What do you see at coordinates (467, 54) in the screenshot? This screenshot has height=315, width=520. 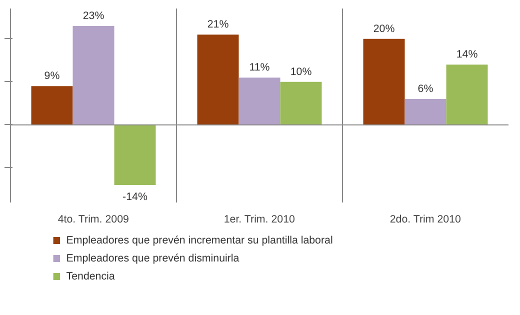 I see `data-label: 14%` at bounding box center [467, 54].